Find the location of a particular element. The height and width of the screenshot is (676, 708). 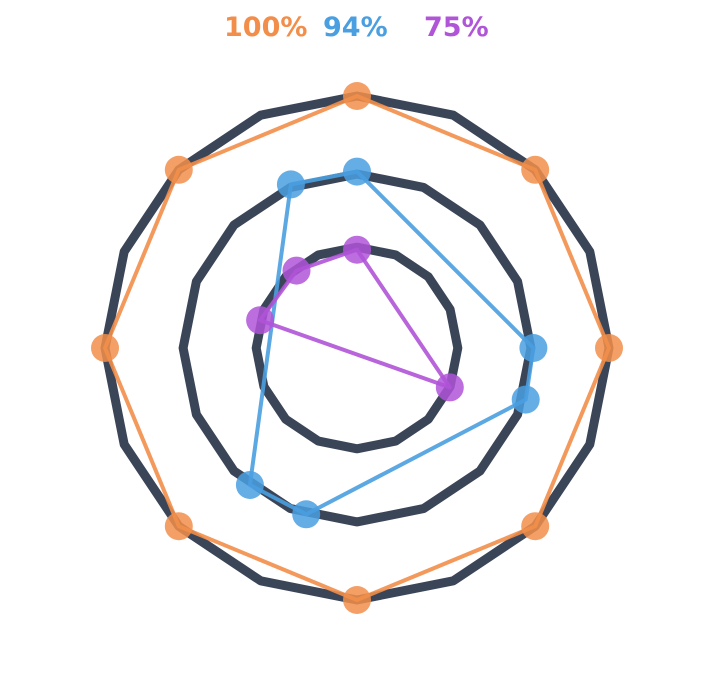

legend-item-100-percent: 100% is located at coordinates (266, 27).